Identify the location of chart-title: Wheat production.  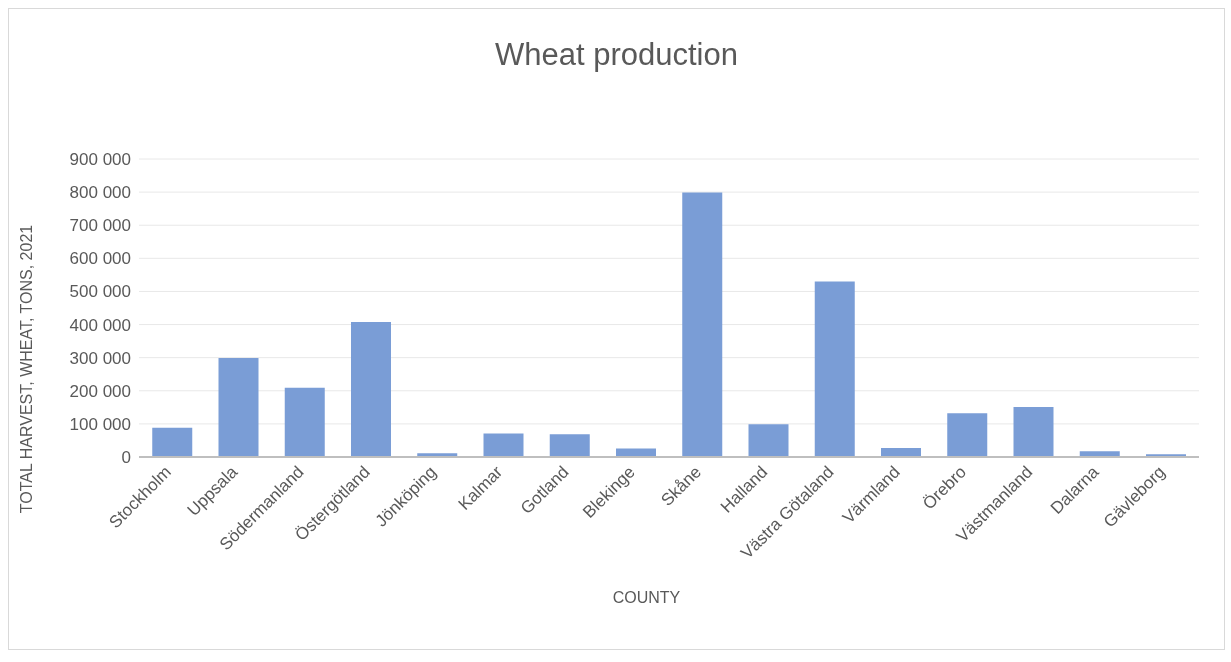
(616, 55).